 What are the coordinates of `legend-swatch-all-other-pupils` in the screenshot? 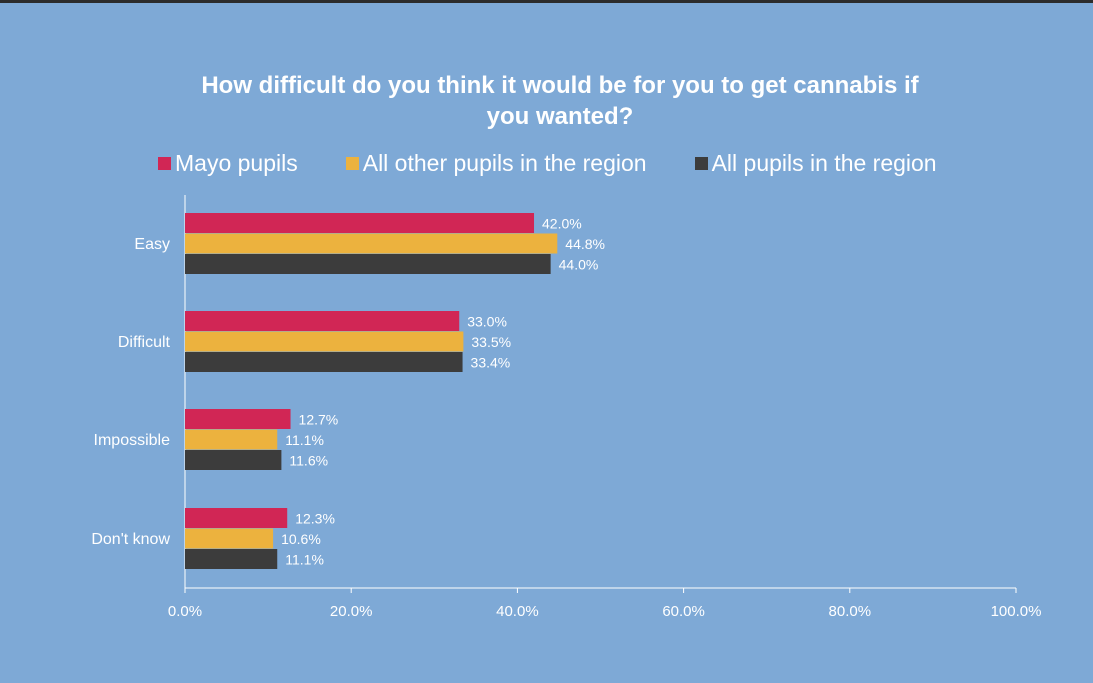 It's located at (352, 163).